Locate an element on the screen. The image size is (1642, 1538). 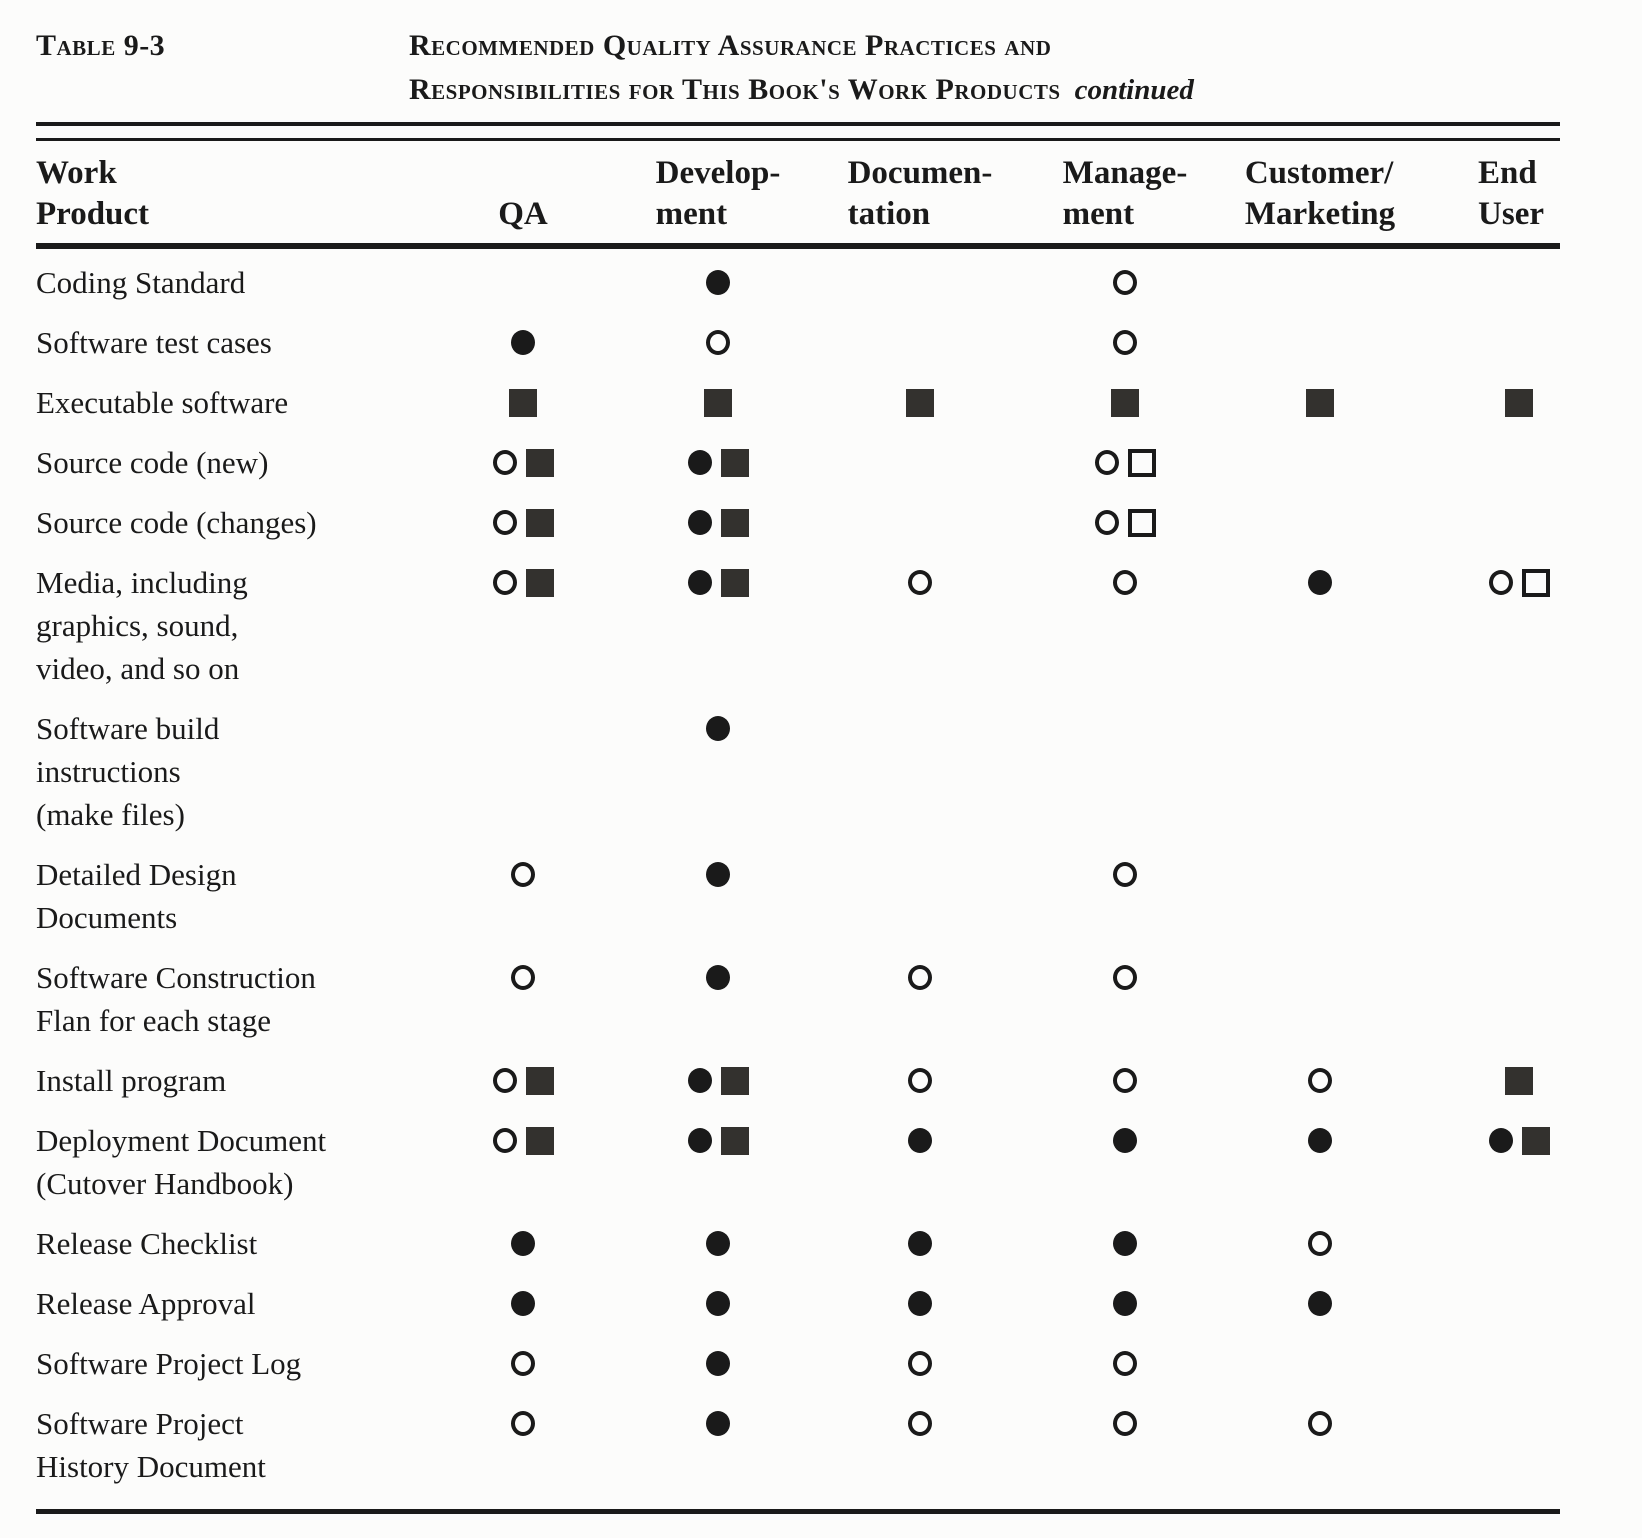
table-row: Deployment Document (Cutover Handbook) is located at coordinates (798, 1170).